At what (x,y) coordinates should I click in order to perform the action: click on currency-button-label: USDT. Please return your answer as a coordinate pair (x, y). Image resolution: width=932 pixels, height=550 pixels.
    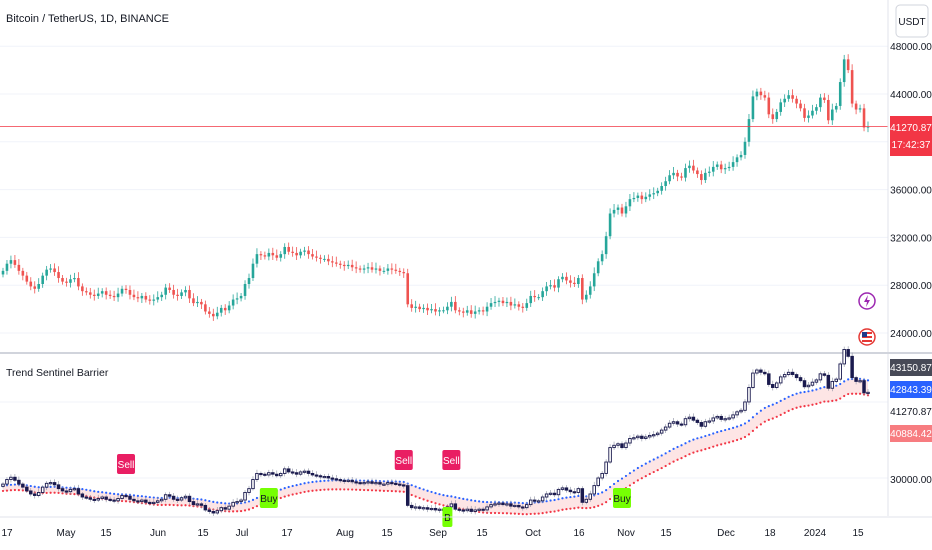
    Looking at the image, I should click on (911, 22).